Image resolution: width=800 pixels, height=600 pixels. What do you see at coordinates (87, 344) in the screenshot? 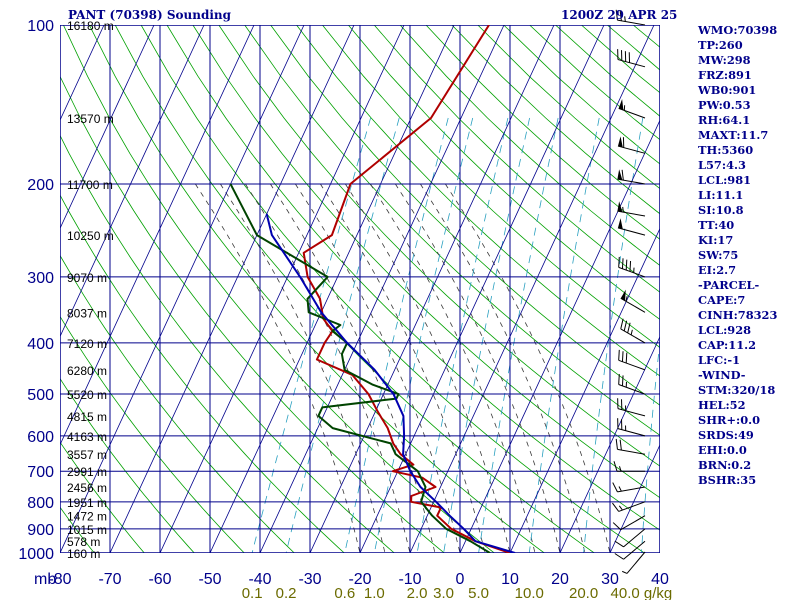
I see `height-label: 7120 m` at bounding box center [87, 344].